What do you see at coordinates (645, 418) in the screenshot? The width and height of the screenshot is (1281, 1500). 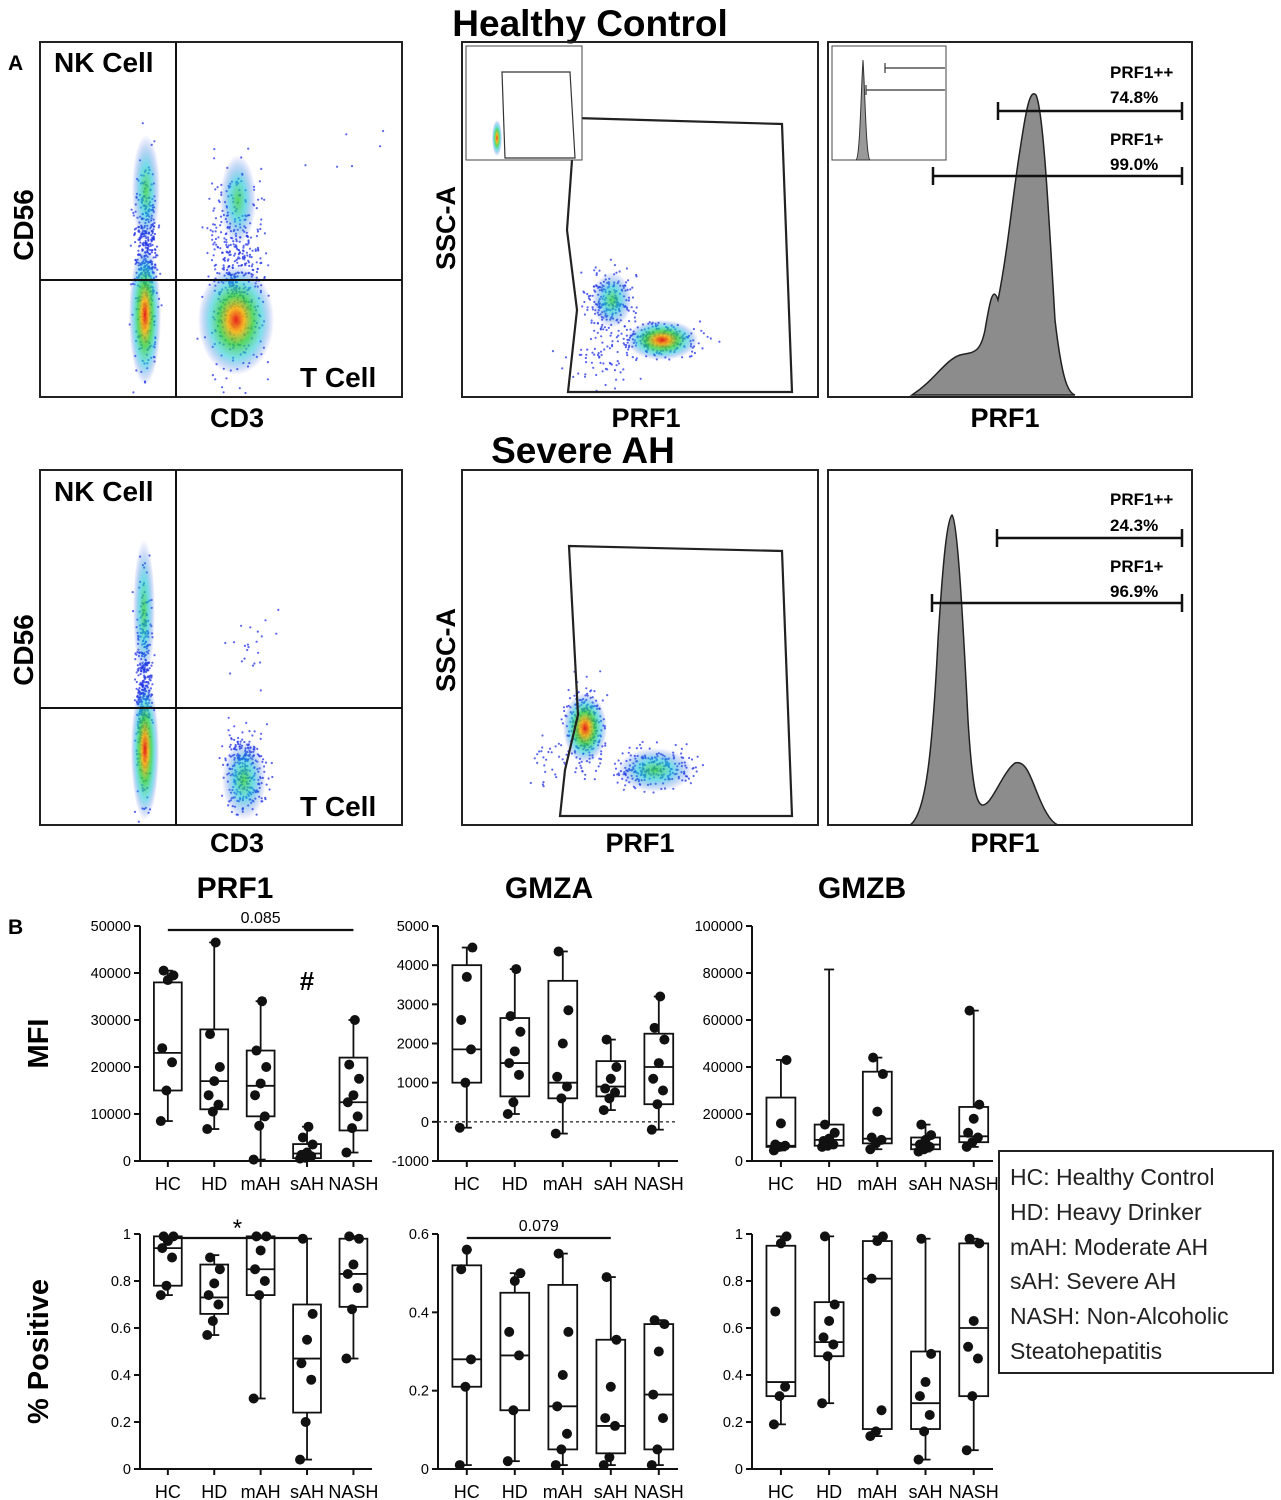 I see `hc-gate-x-label: PRF1` at bounding box center [645, 418].